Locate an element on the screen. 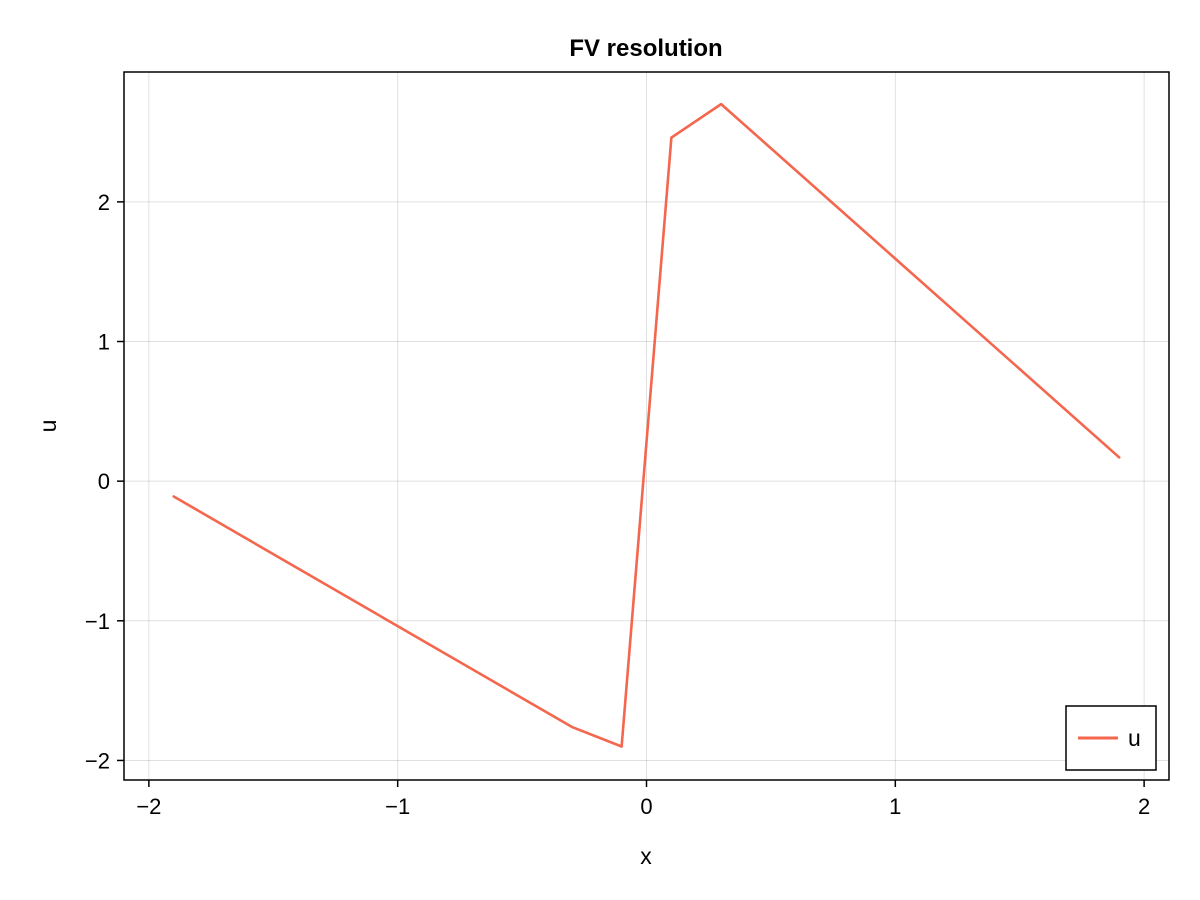 The width and height of the screenshot is (1200, 900). y-tick-label: 0 is located at coordinates (104, 481).